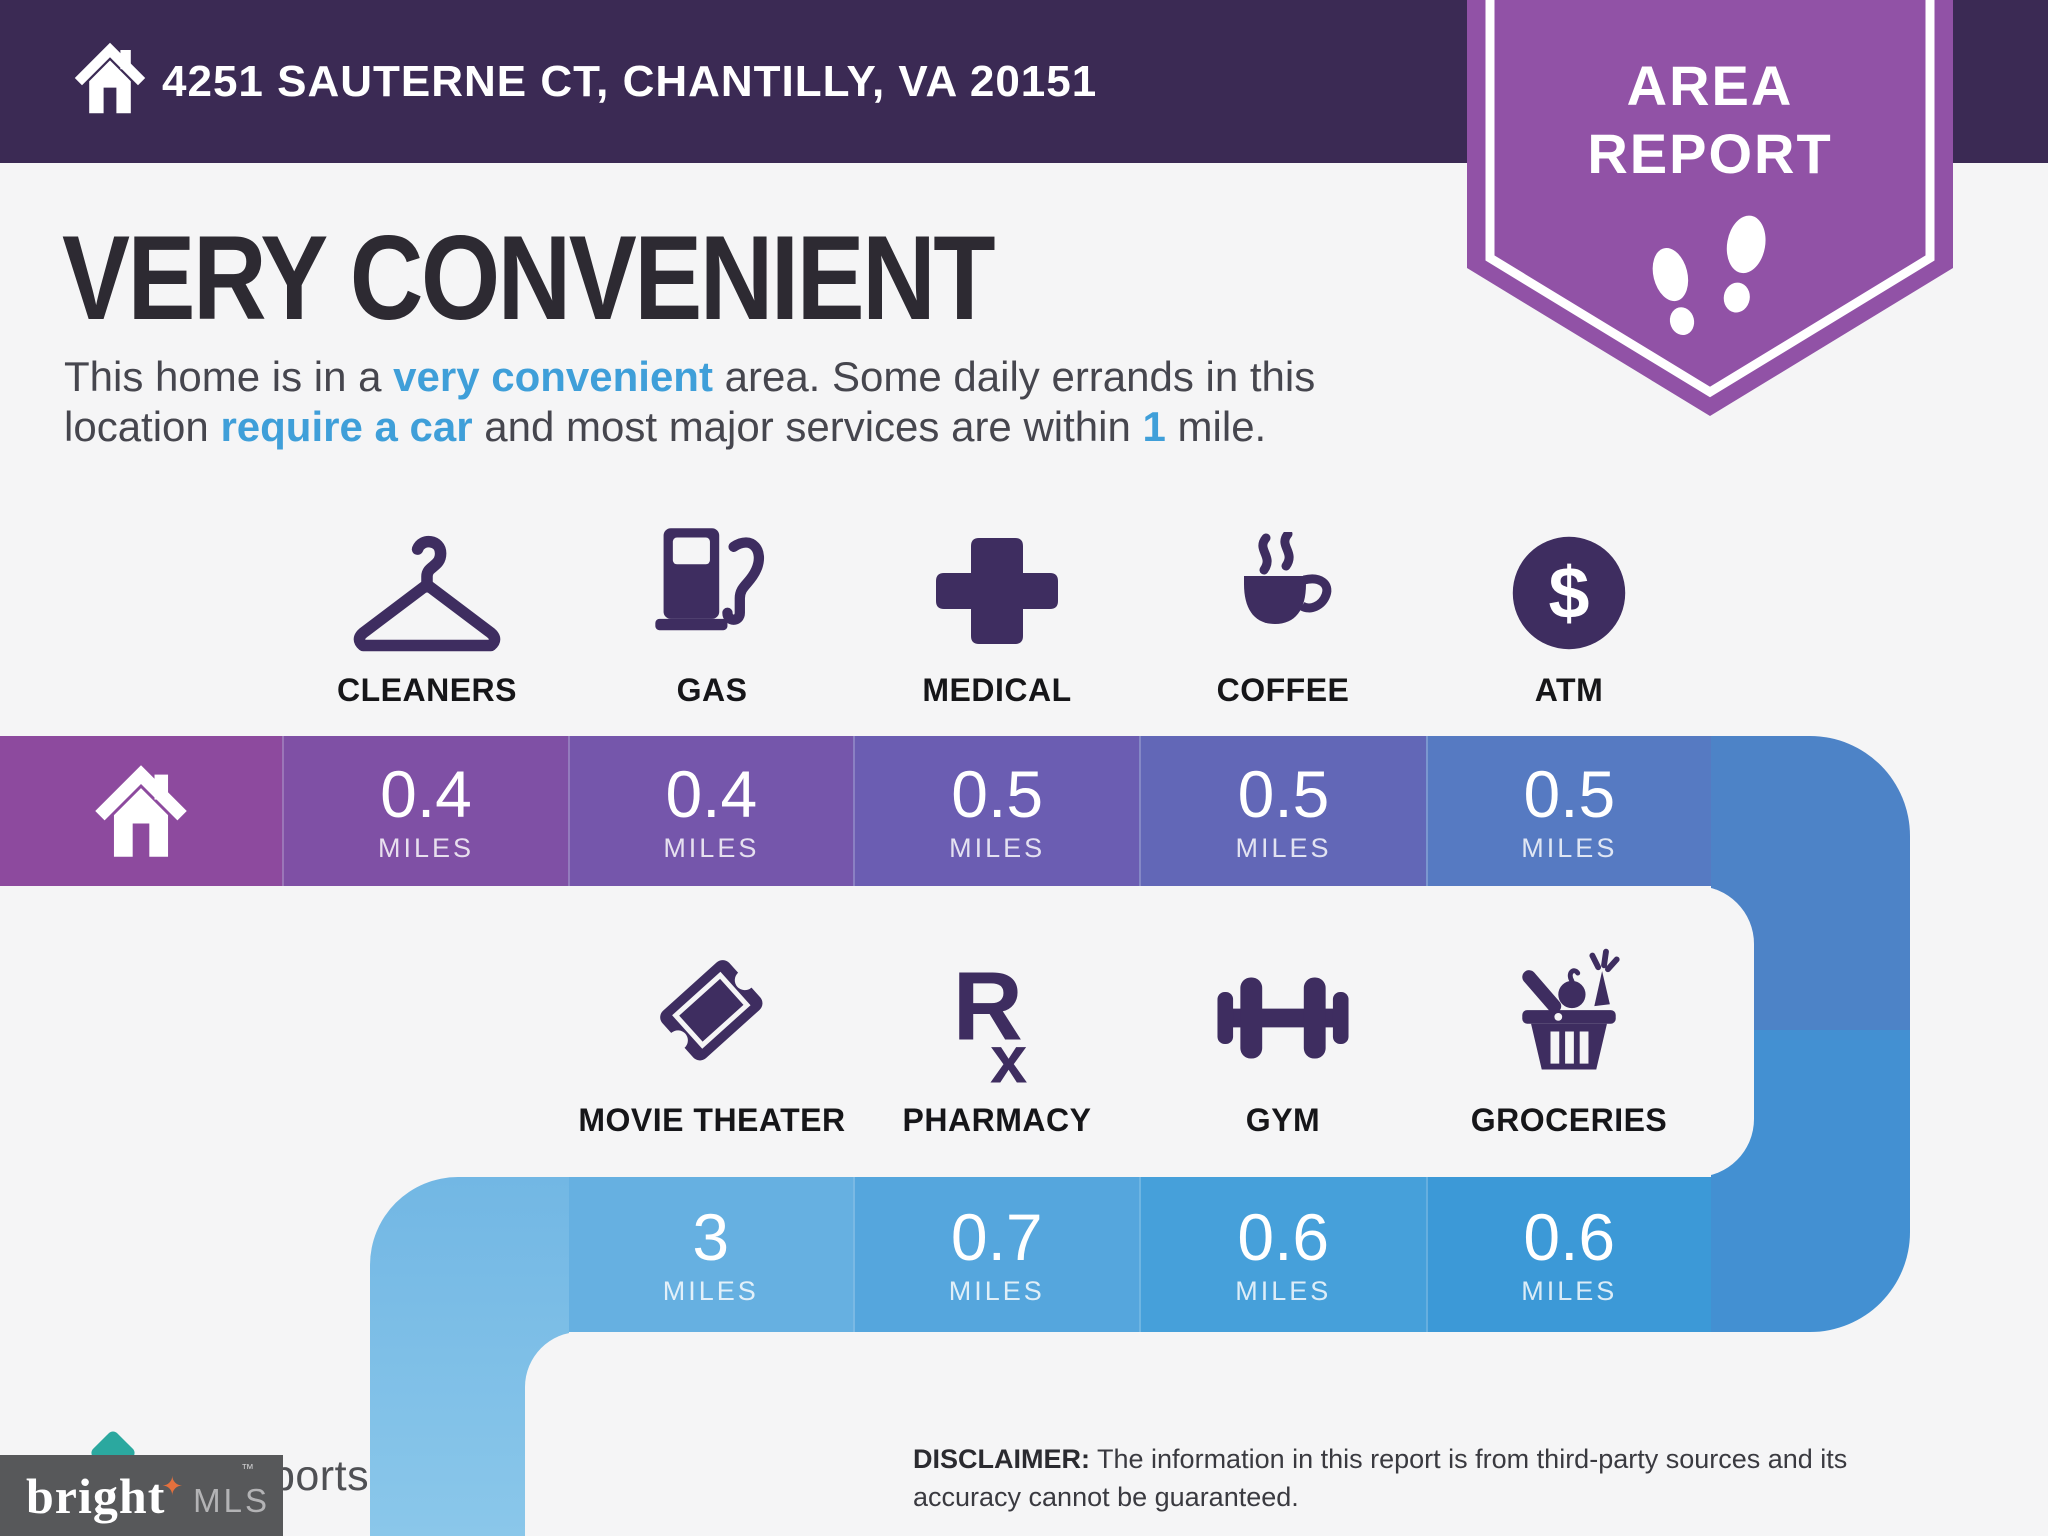 The image size is (2048, 1536). Describe the element at coordinates (1283, 690) in the screenshot. I see `category-label: COFFEE` at that location.